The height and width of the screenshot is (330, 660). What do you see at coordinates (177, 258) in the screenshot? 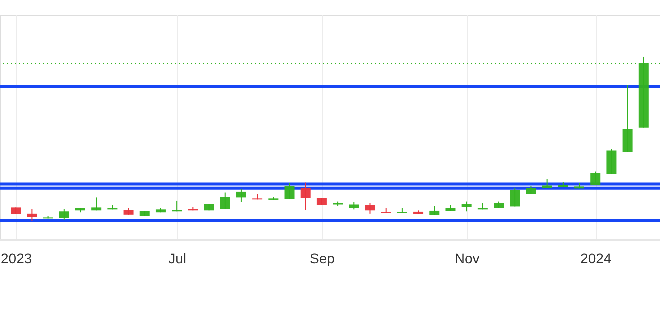
I see `x-tick-label: Jul` at bounding box center [177, 258].